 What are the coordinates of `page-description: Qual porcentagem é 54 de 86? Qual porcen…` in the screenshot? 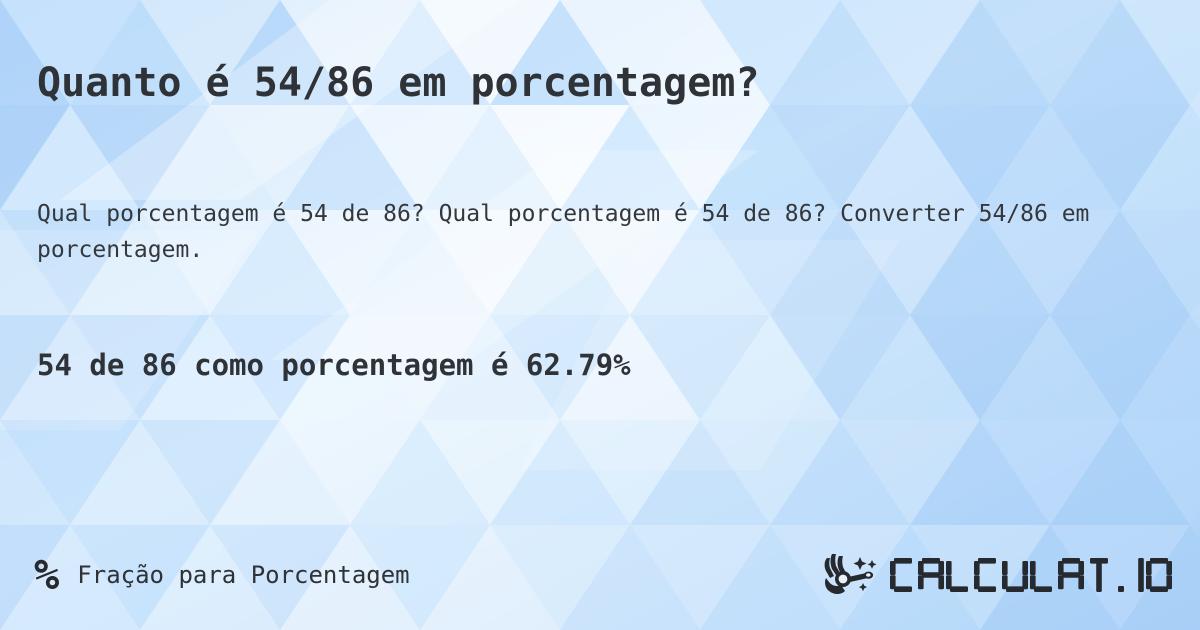 It's located at (563, 232).